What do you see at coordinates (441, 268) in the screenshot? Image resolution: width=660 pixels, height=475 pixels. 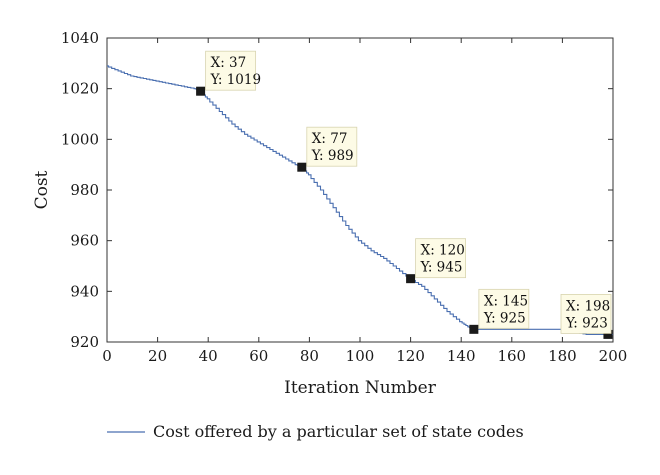 I see `datatip-y-text: Y: 945` at bounding box center [441, 268].